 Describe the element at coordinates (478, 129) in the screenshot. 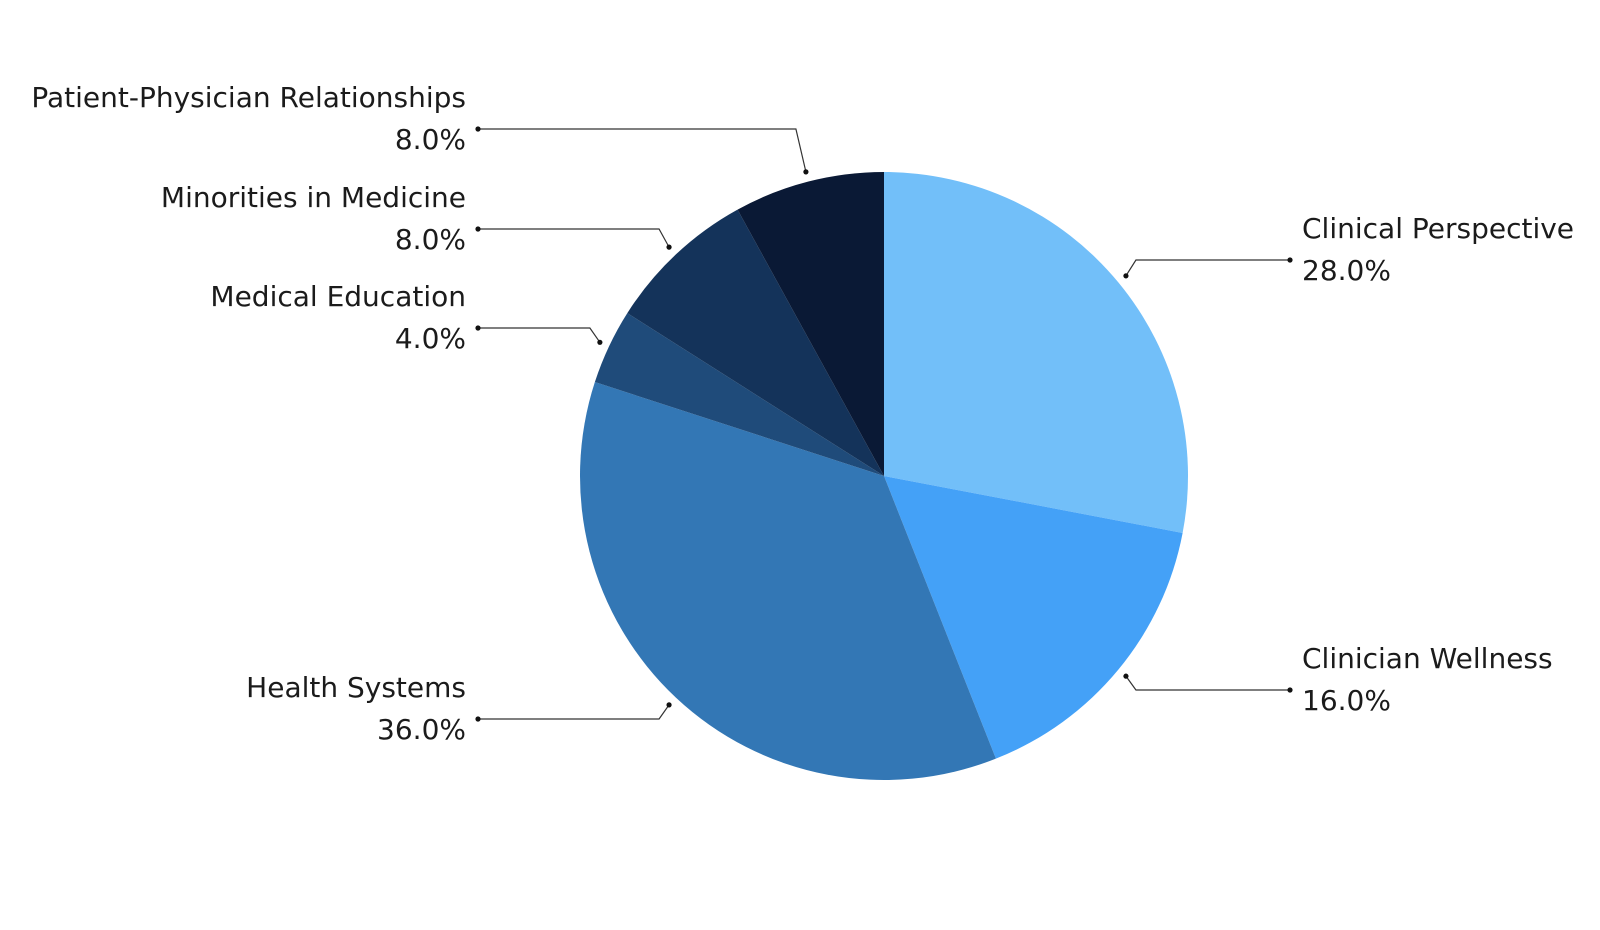

I see `leader-dot-label-patient-physician-relationships` at that location.